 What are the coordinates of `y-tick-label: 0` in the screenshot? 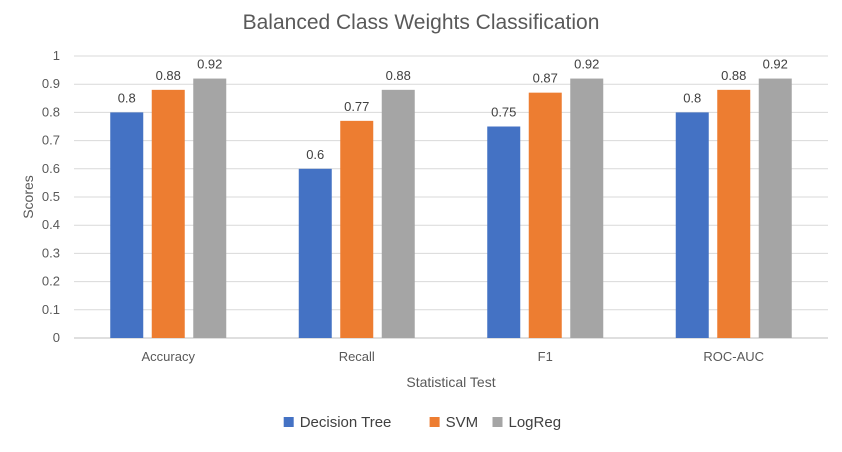 It's located at (56, 337).